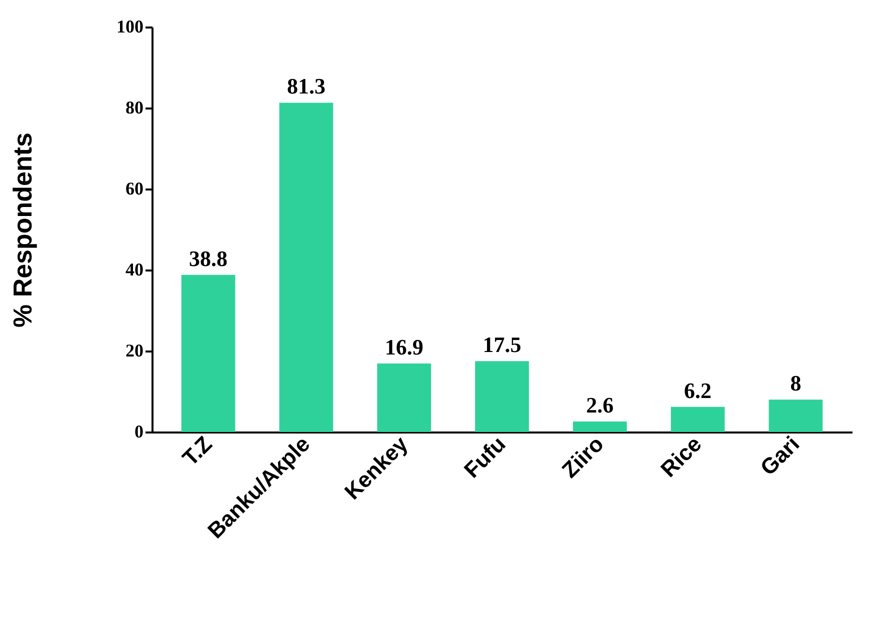 Image resolution: width=893 pixels, height=622 pixels. I want to click on data-label: 81.3, so click(306, 86).